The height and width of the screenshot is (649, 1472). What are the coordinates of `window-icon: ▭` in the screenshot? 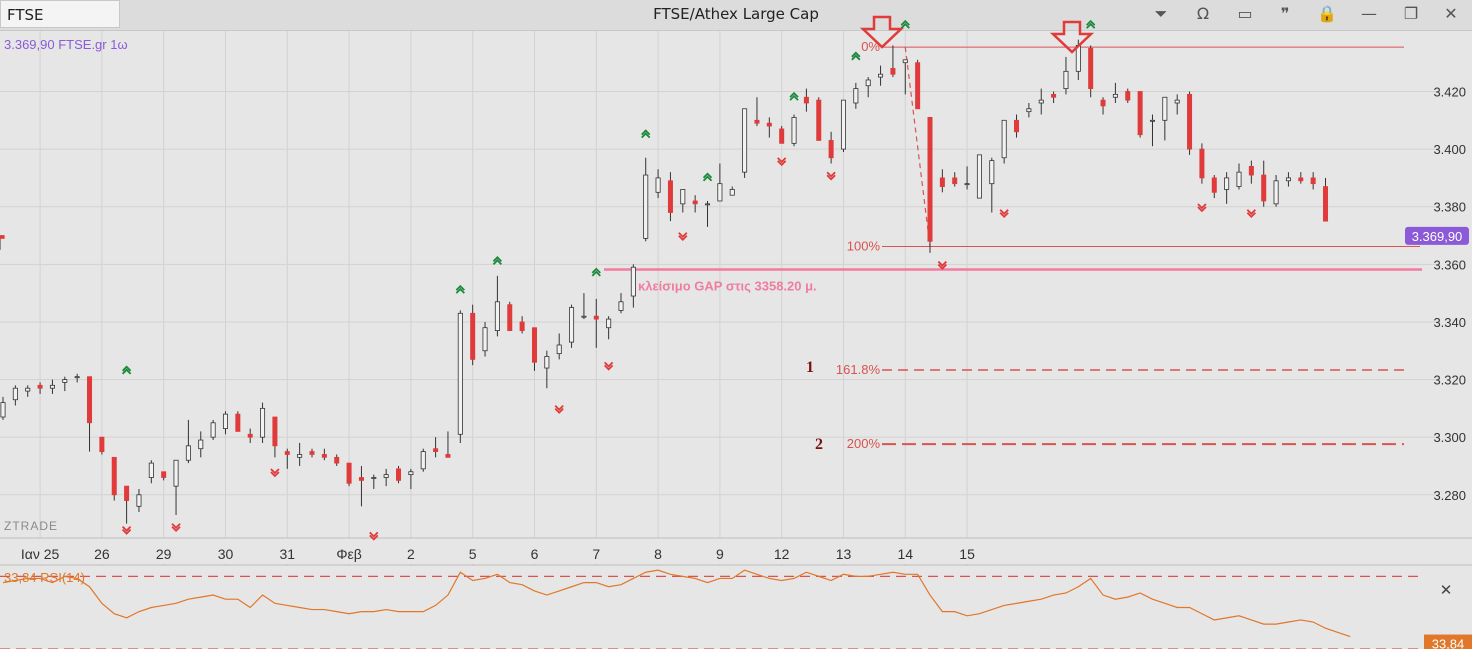 It's located at (1245, 13).